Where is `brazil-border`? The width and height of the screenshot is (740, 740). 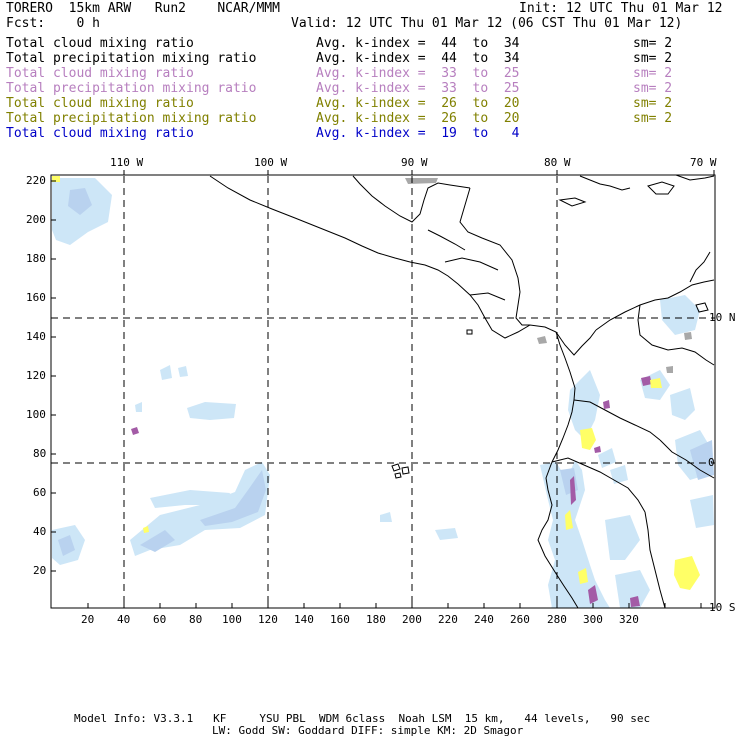 brazil-border is located at coordinates (687, 459).